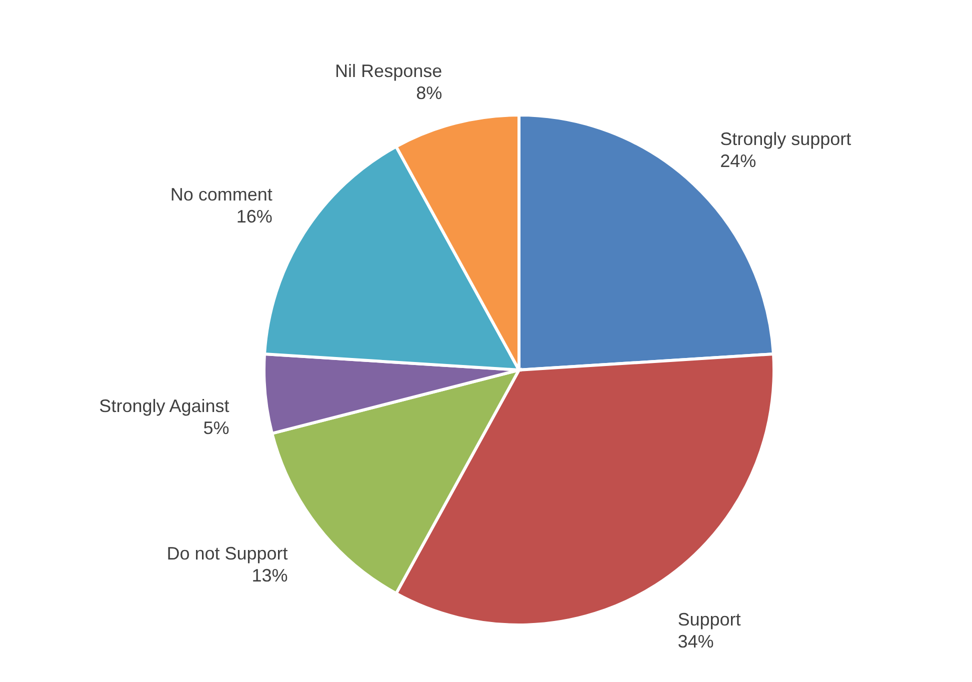 The image size is (972, 682). What do you see at coordinates (388, 70) in the screenshot?
I see `slice-label: Nil Response` at bounding box center [388, 70].